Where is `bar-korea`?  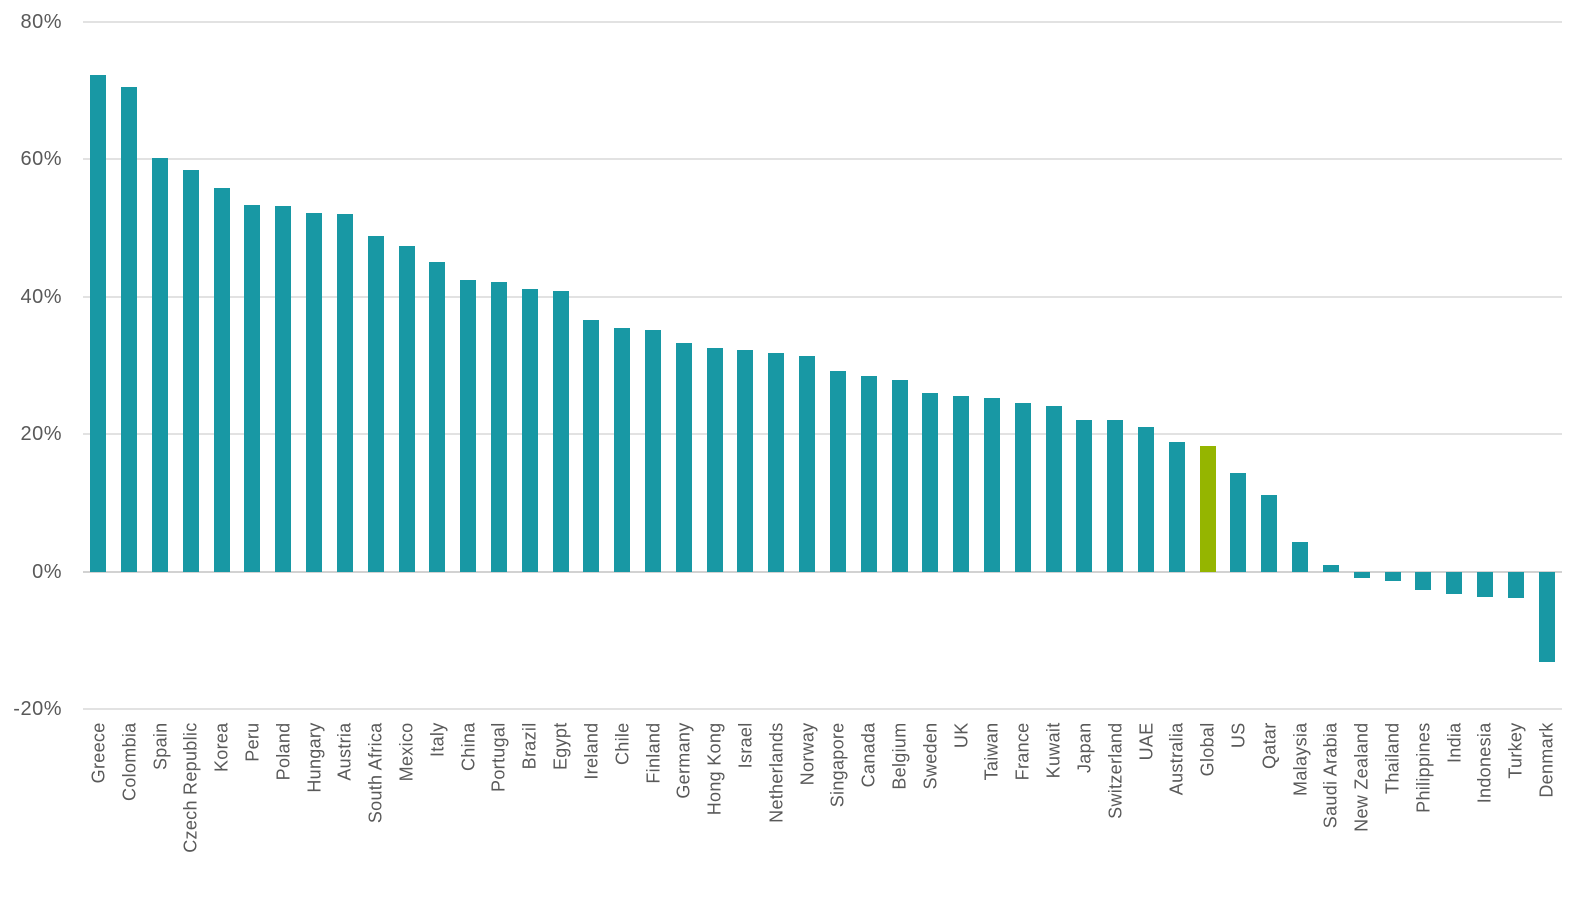 bar-korea is located at coordinates (221, 379).